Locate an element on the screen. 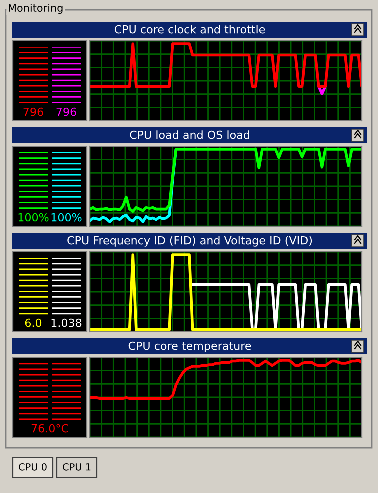  chart-title: CPU core clock and throttle is located at coordinates (190, 29).